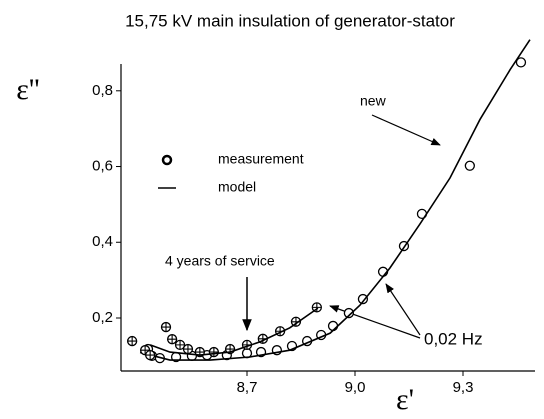 The image size is (544, 419). Describe the element at coordinates (102, 165) in the screenshot. I see `y-tick-label: 0,6` at that location.